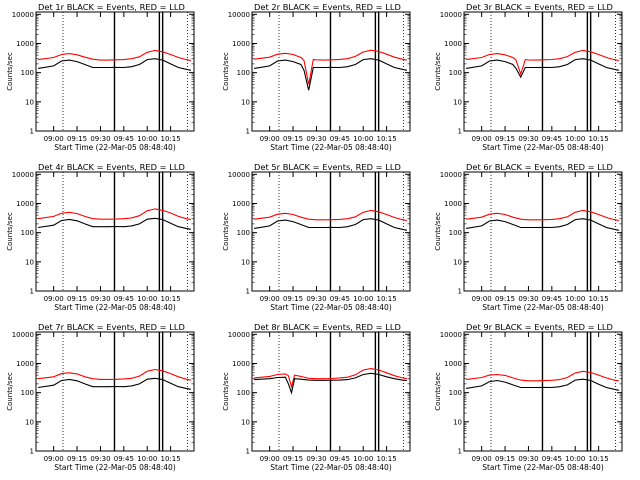  I want to click on chart-title: Det 7r BLACK = Events, RED = LLD, so click(111, 327).